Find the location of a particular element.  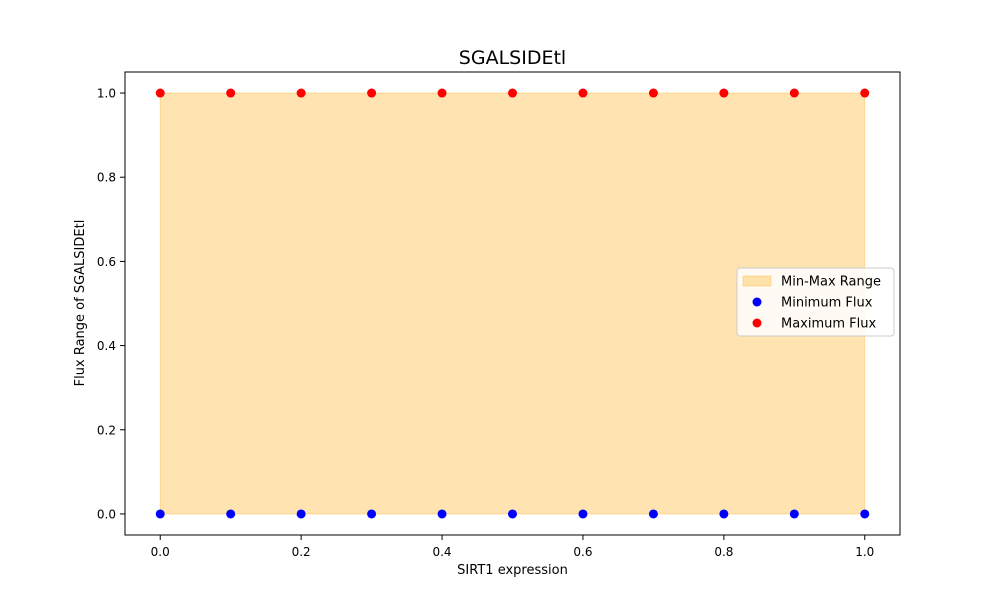

legend-swatch-band is located at coordinates (757, 281).